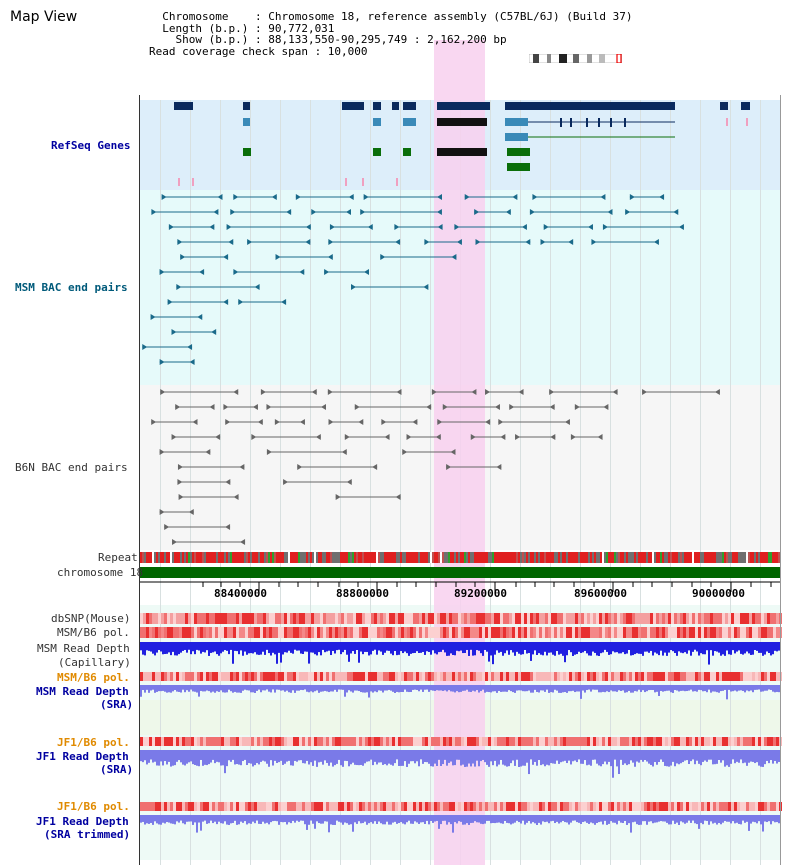  I want to click on track-label-repeat: Repeat, so click(118, 557).